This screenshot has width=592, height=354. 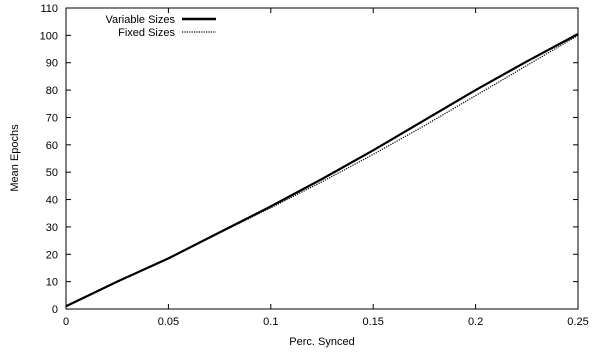 What do you see at coordinates (52, 146) in the screenshot?
I see `y-tick-label: 60` at bounding box center [52, 146].